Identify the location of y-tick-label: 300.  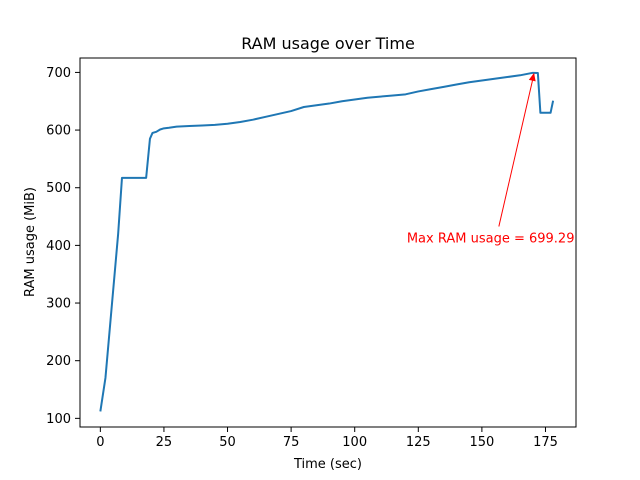
(58, 304).